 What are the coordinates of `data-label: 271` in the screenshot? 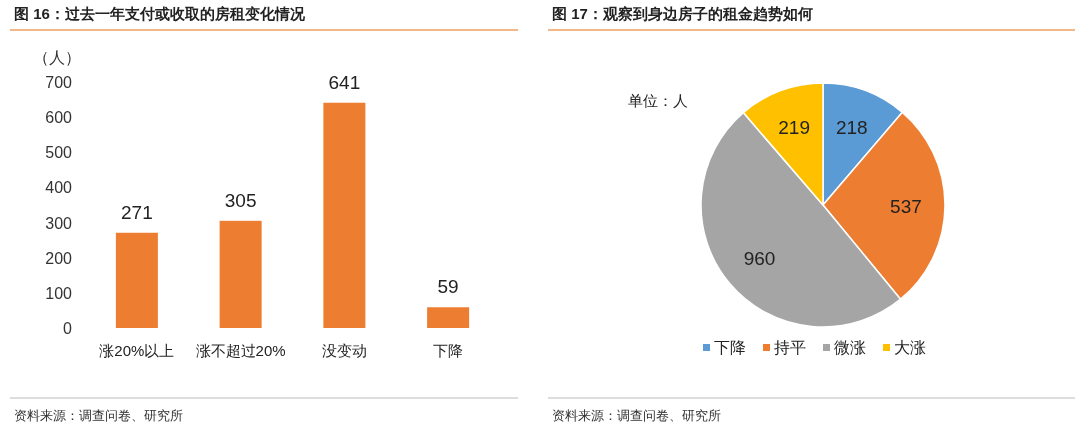 It's located at (137, 212).